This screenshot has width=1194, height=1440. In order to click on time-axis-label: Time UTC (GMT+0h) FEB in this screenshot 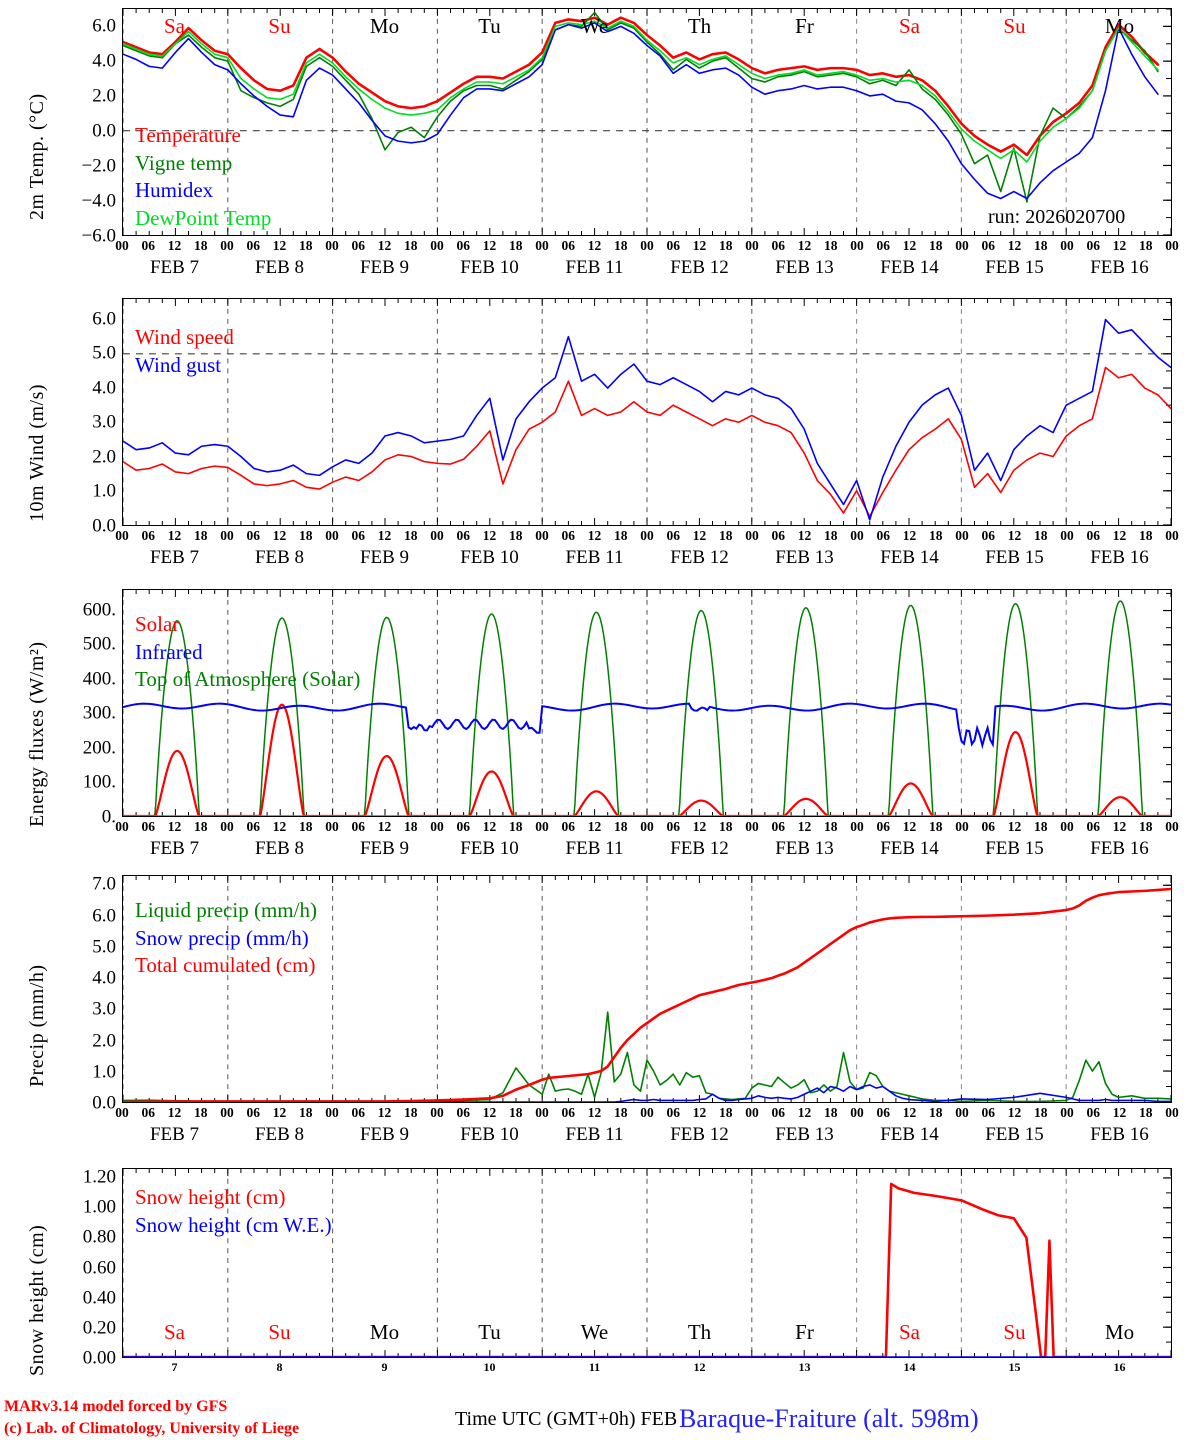, I will do `click(566, 1419)`.